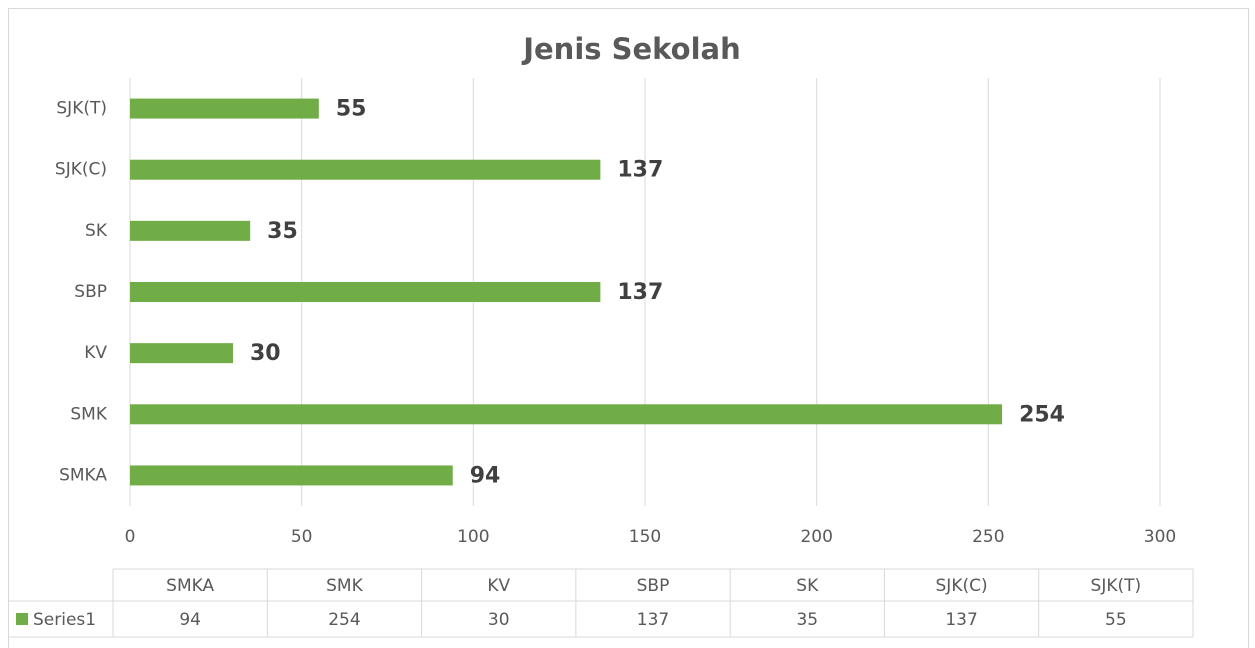 The width and height of the screenshot is (1255, 648). What do you see at coordinates (645, 537) in the screenshot?
I see `x-tick-label: 150` at bounding box center [645, 537].